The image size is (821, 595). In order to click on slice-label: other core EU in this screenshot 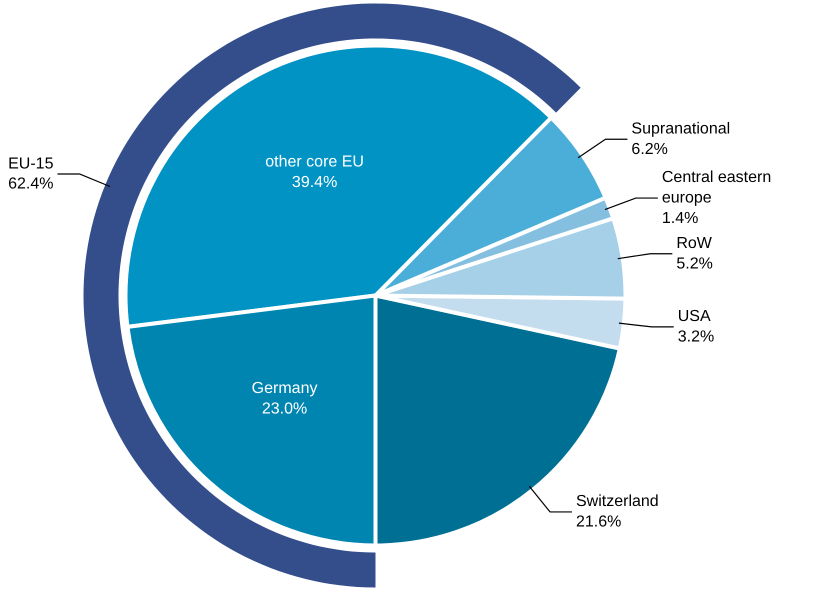, I will do `click(314, 162)`.